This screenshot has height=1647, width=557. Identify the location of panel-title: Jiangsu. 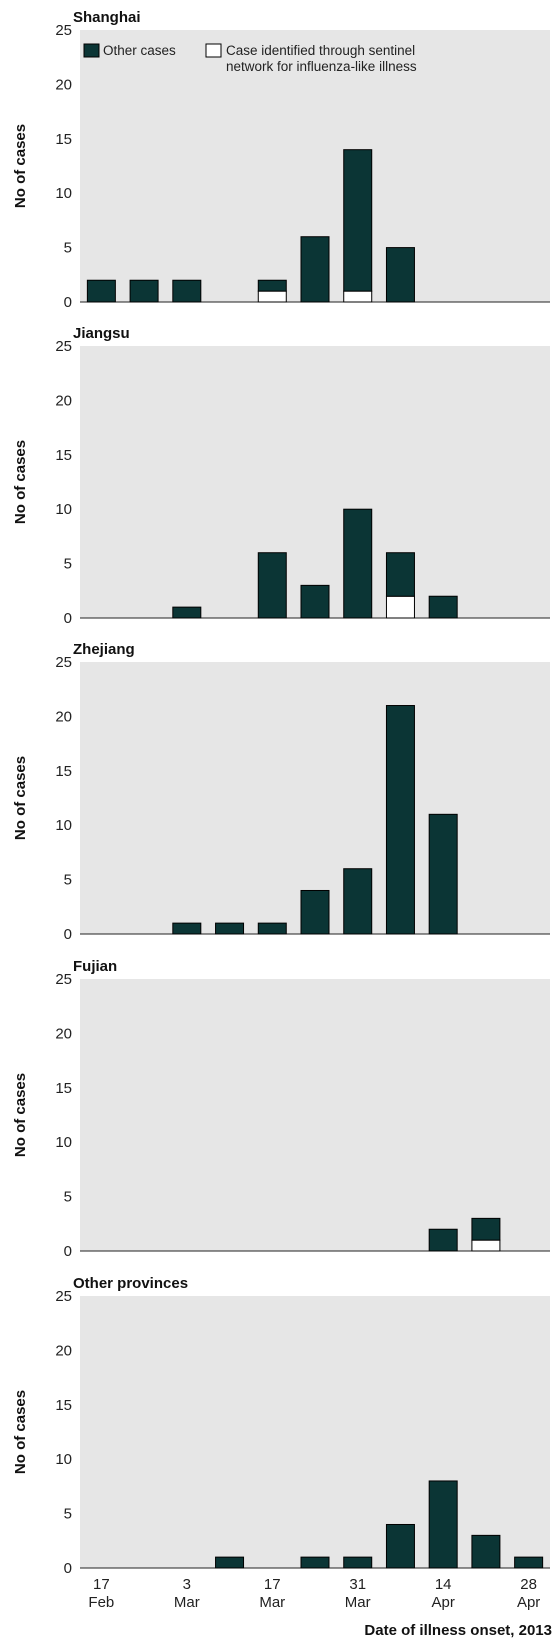
(101, 333).